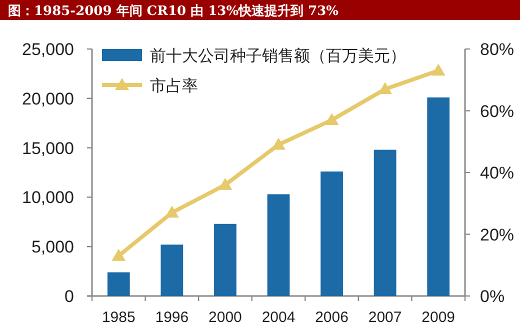 This screenshot has width=520, height=330. I want to click on title-banner: 图：1985-2009 年间 CR10 由 13%快速提升到 73%, so click(260, 10).